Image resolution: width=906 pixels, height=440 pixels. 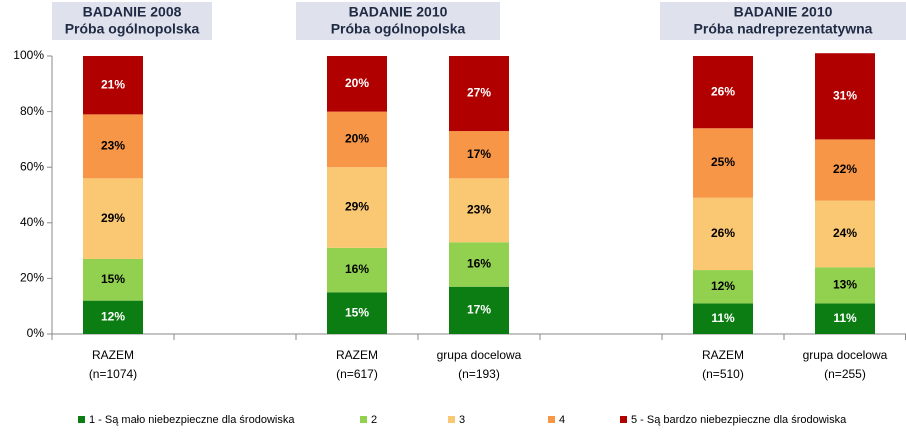 What do you see at coordinates (357, 374) in the screenshot?
I see `x-tick-label: (n=617)` at bounding box center [357, 374].